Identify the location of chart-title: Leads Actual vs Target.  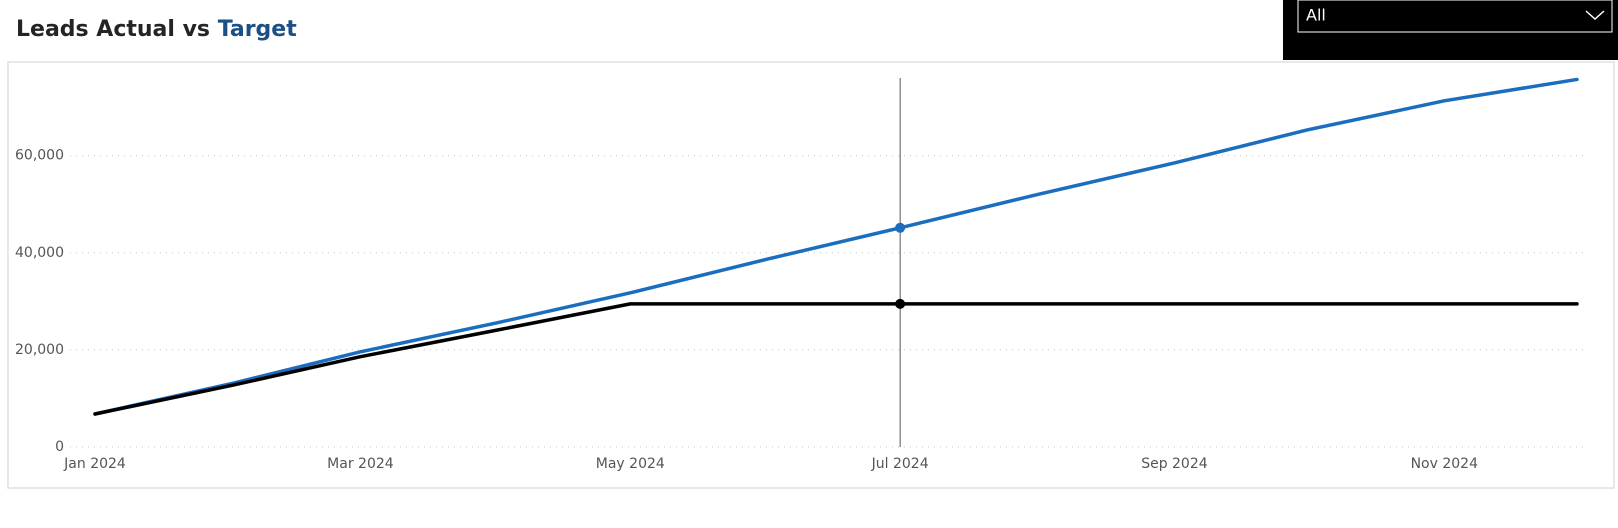
(156, 29).